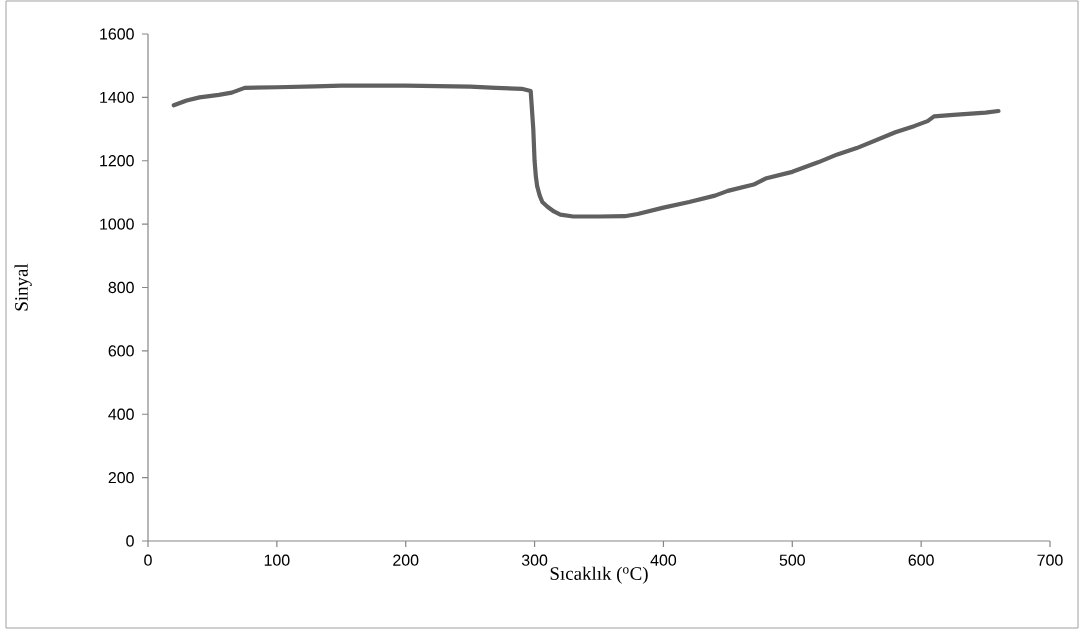 The image size is (1084, 637). I want to click on x-tick-label: 600, so click(921, 560).